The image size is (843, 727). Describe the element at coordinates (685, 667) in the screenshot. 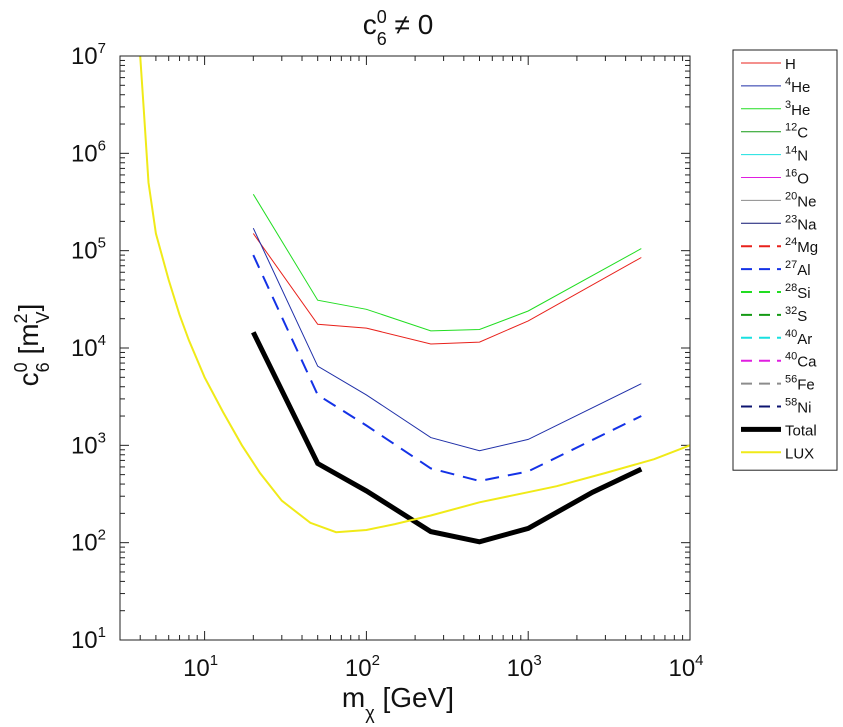

I see `x-tick-label: 10⁴` at that location.